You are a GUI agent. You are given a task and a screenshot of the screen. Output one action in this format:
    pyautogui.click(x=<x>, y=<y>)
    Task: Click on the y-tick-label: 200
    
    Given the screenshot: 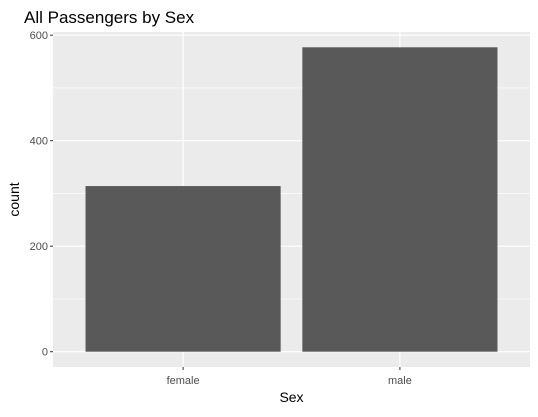 What is the action you would take?
    pyautogui.click(x=39, y=247)
    